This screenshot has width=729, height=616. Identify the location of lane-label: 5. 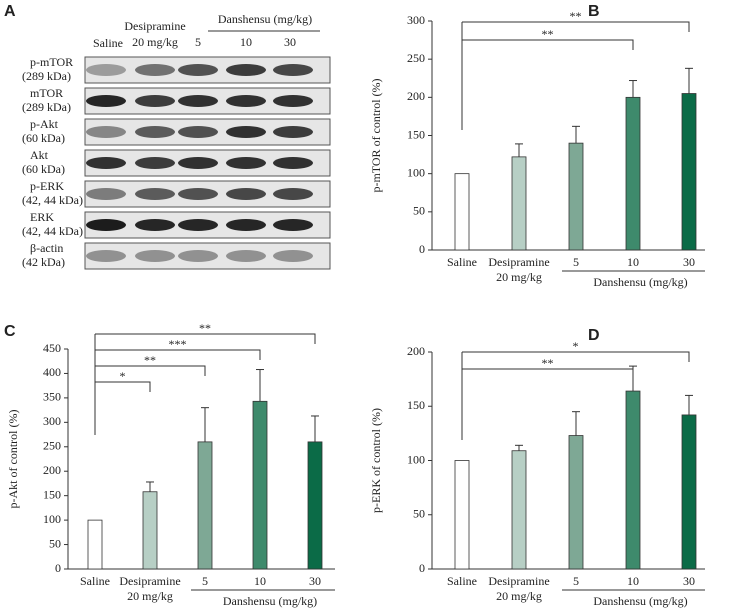
(198, 42).